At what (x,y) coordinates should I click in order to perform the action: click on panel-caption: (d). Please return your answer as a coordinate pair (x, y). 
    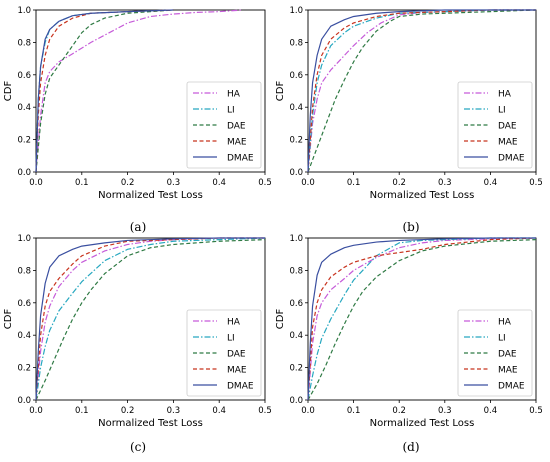
    Looking at the image, I should click on (410, 447).